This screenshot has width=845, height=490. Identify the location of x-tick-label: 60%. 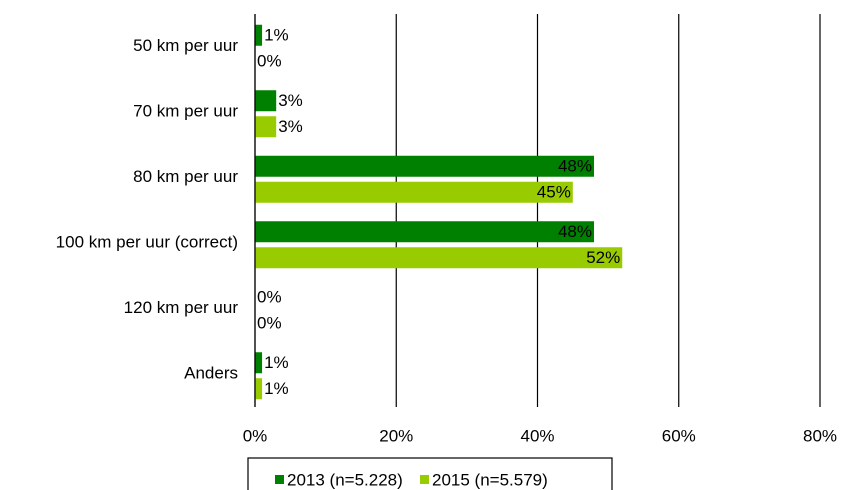
(679, 435).